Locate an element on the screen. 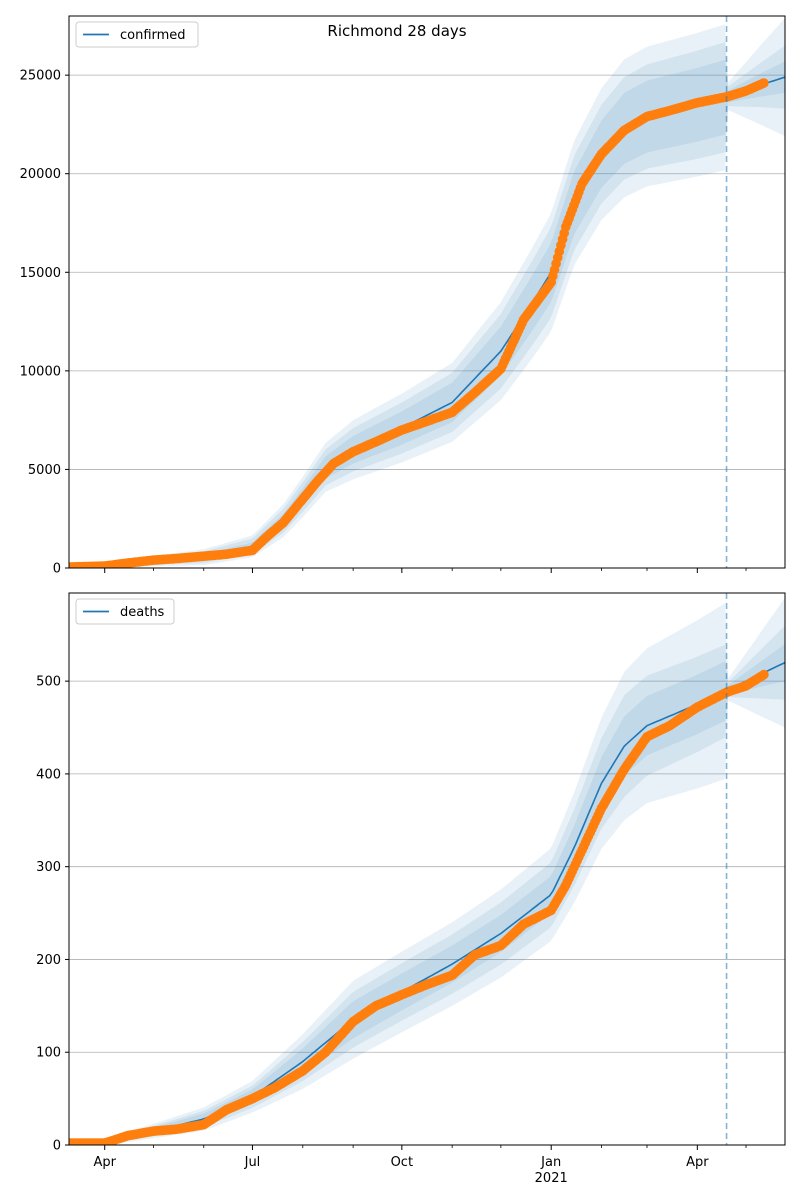 Image resolution: width=800 pixels, height=1200 pixels. x-tick-label: Jul is located at coordinates (252, 1162).